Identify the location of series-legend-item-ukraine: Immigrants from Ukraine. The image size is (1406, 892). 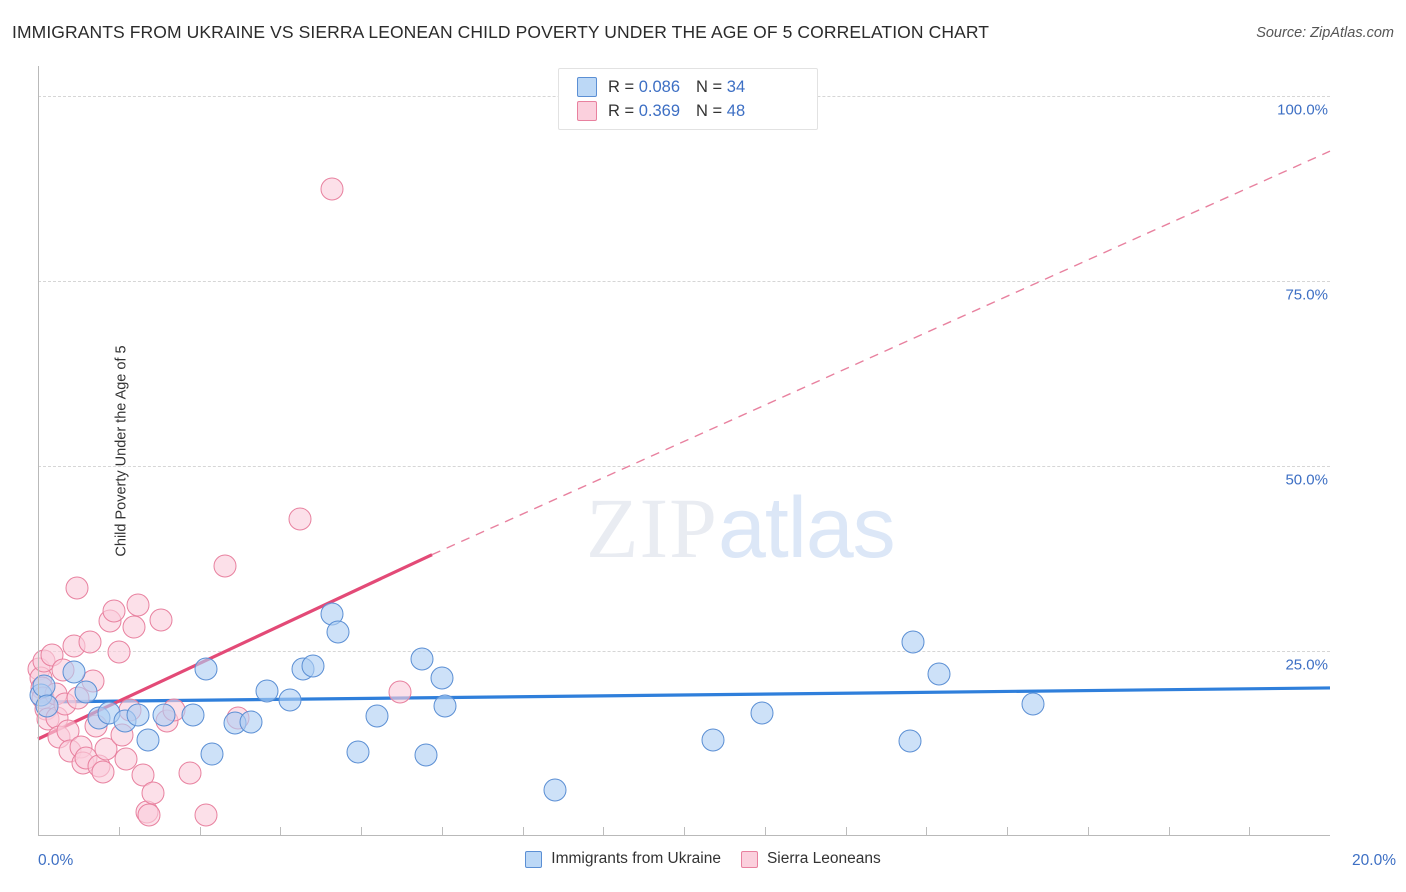
(623, 859).